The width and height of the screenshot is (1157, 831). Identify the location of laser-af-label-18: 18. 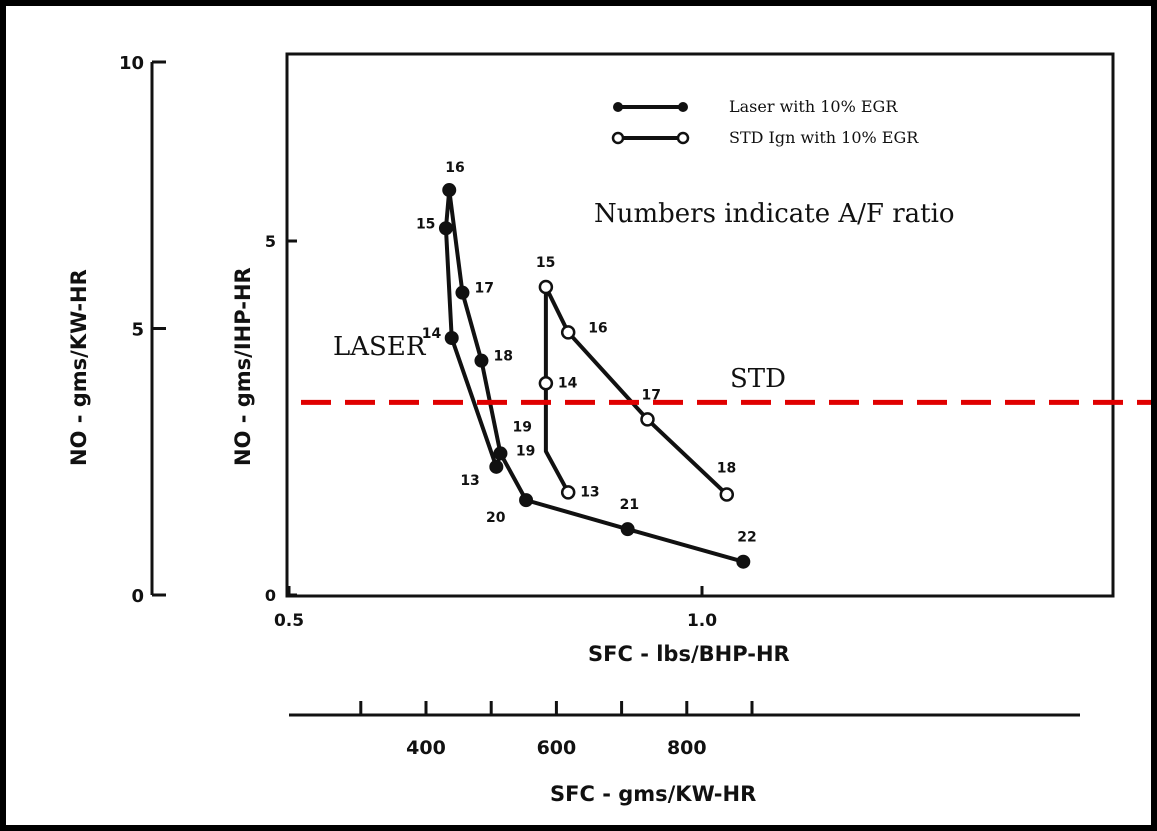
(502, 357).